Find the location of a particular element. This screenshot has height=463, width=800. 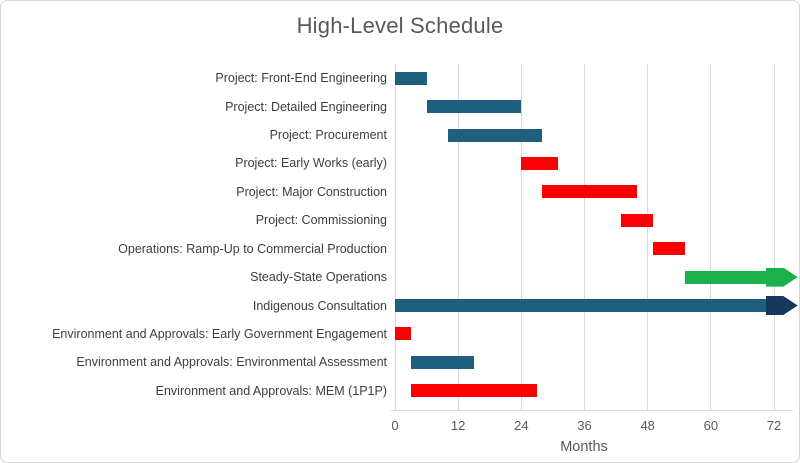

task-label: Project: Commissioning is located at coordinates (321, 220).